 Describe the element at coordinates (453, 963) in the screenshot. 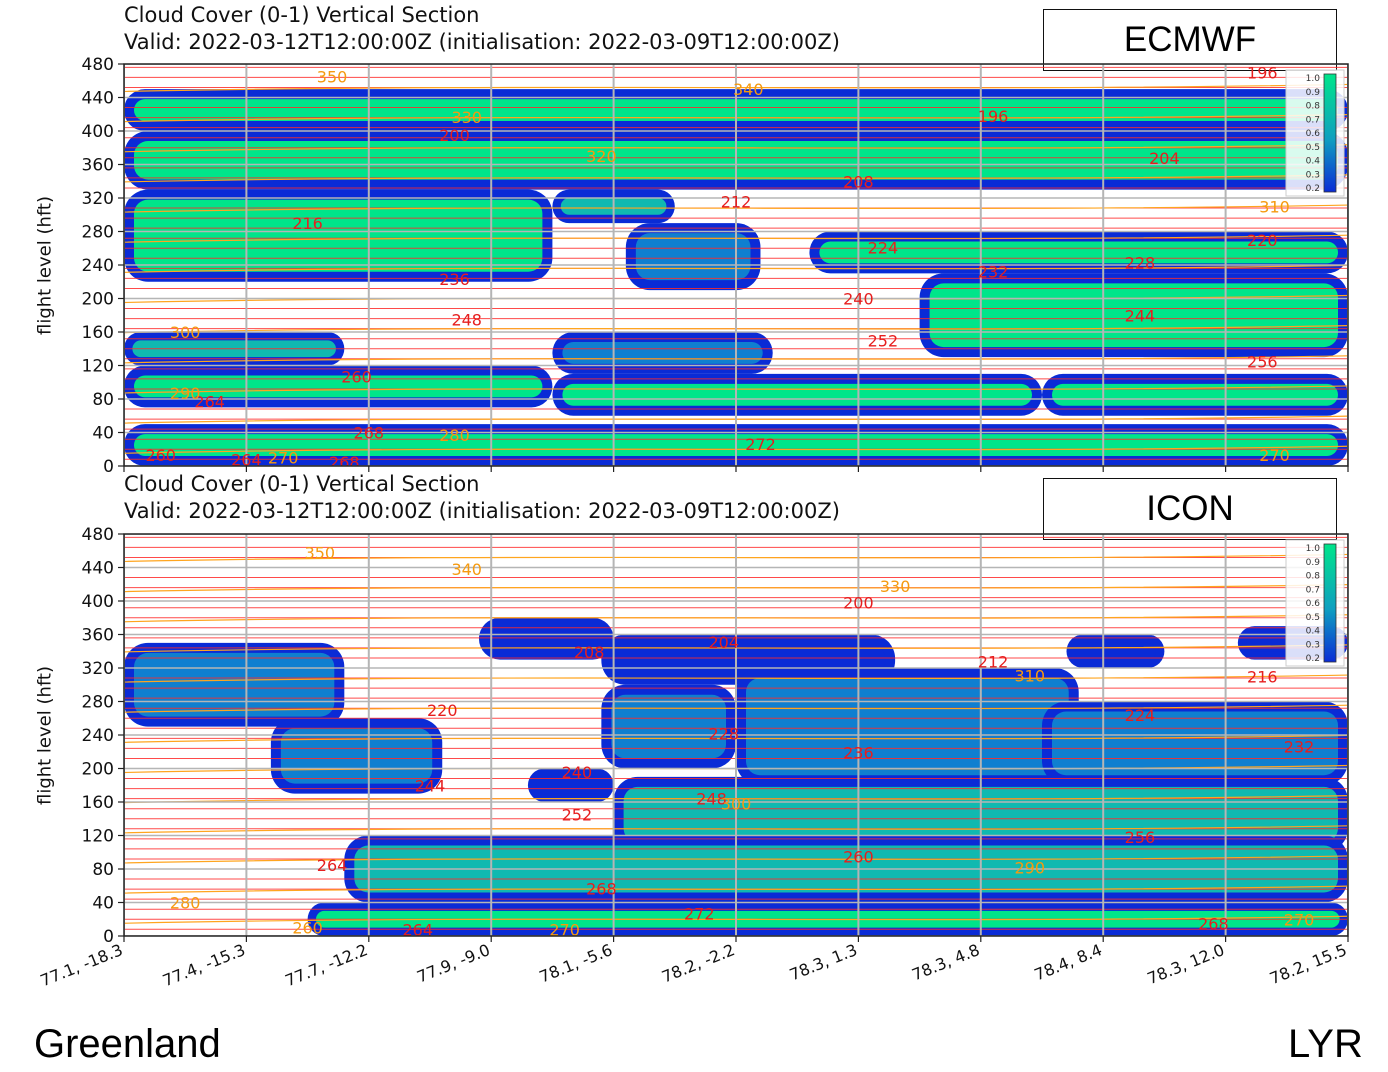

I see `x-tick-label: 77.9, -9.0` at that location.